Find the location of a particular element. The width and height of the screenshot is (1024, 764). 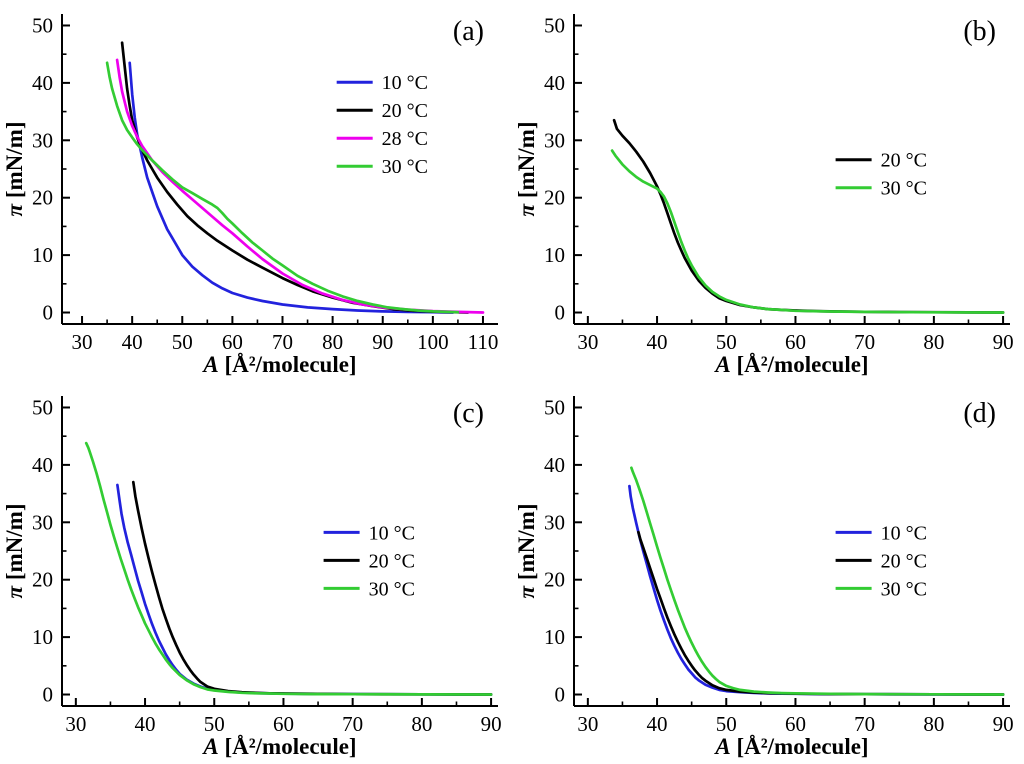

series-28 °C is located at coordinates (300, 186).